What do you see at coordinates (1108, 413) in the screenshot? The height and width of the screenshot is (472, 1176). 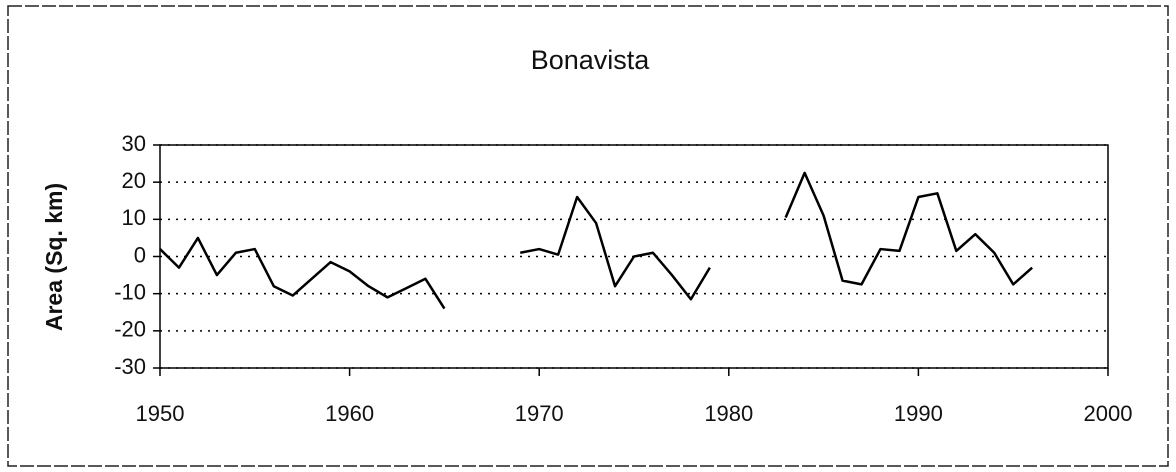 I see `x-tick-label: 2000` at bounding box center [1108, 413].